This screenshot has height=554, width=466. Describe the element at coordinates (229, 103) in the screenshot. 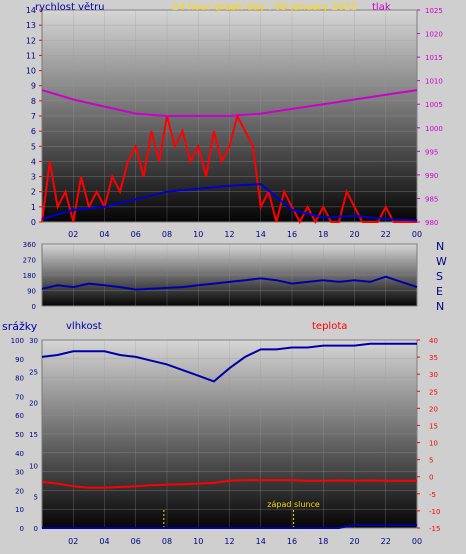

I see `pressure-series` at that location.